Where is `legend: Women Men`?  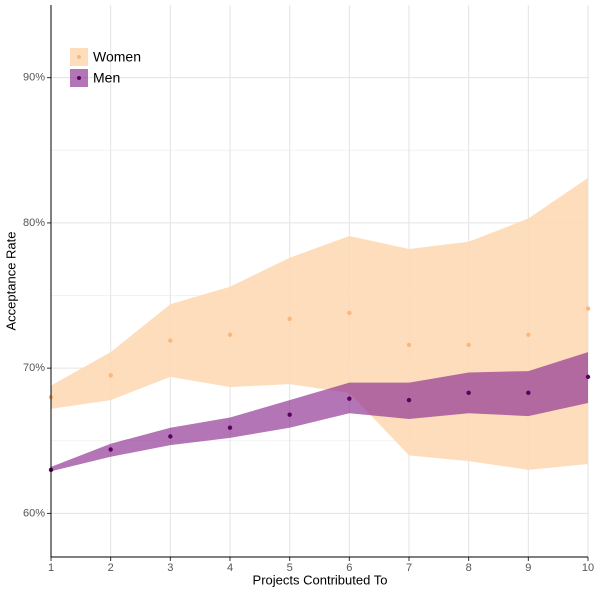
legend: Women Men is located at coordinates (105, 67).